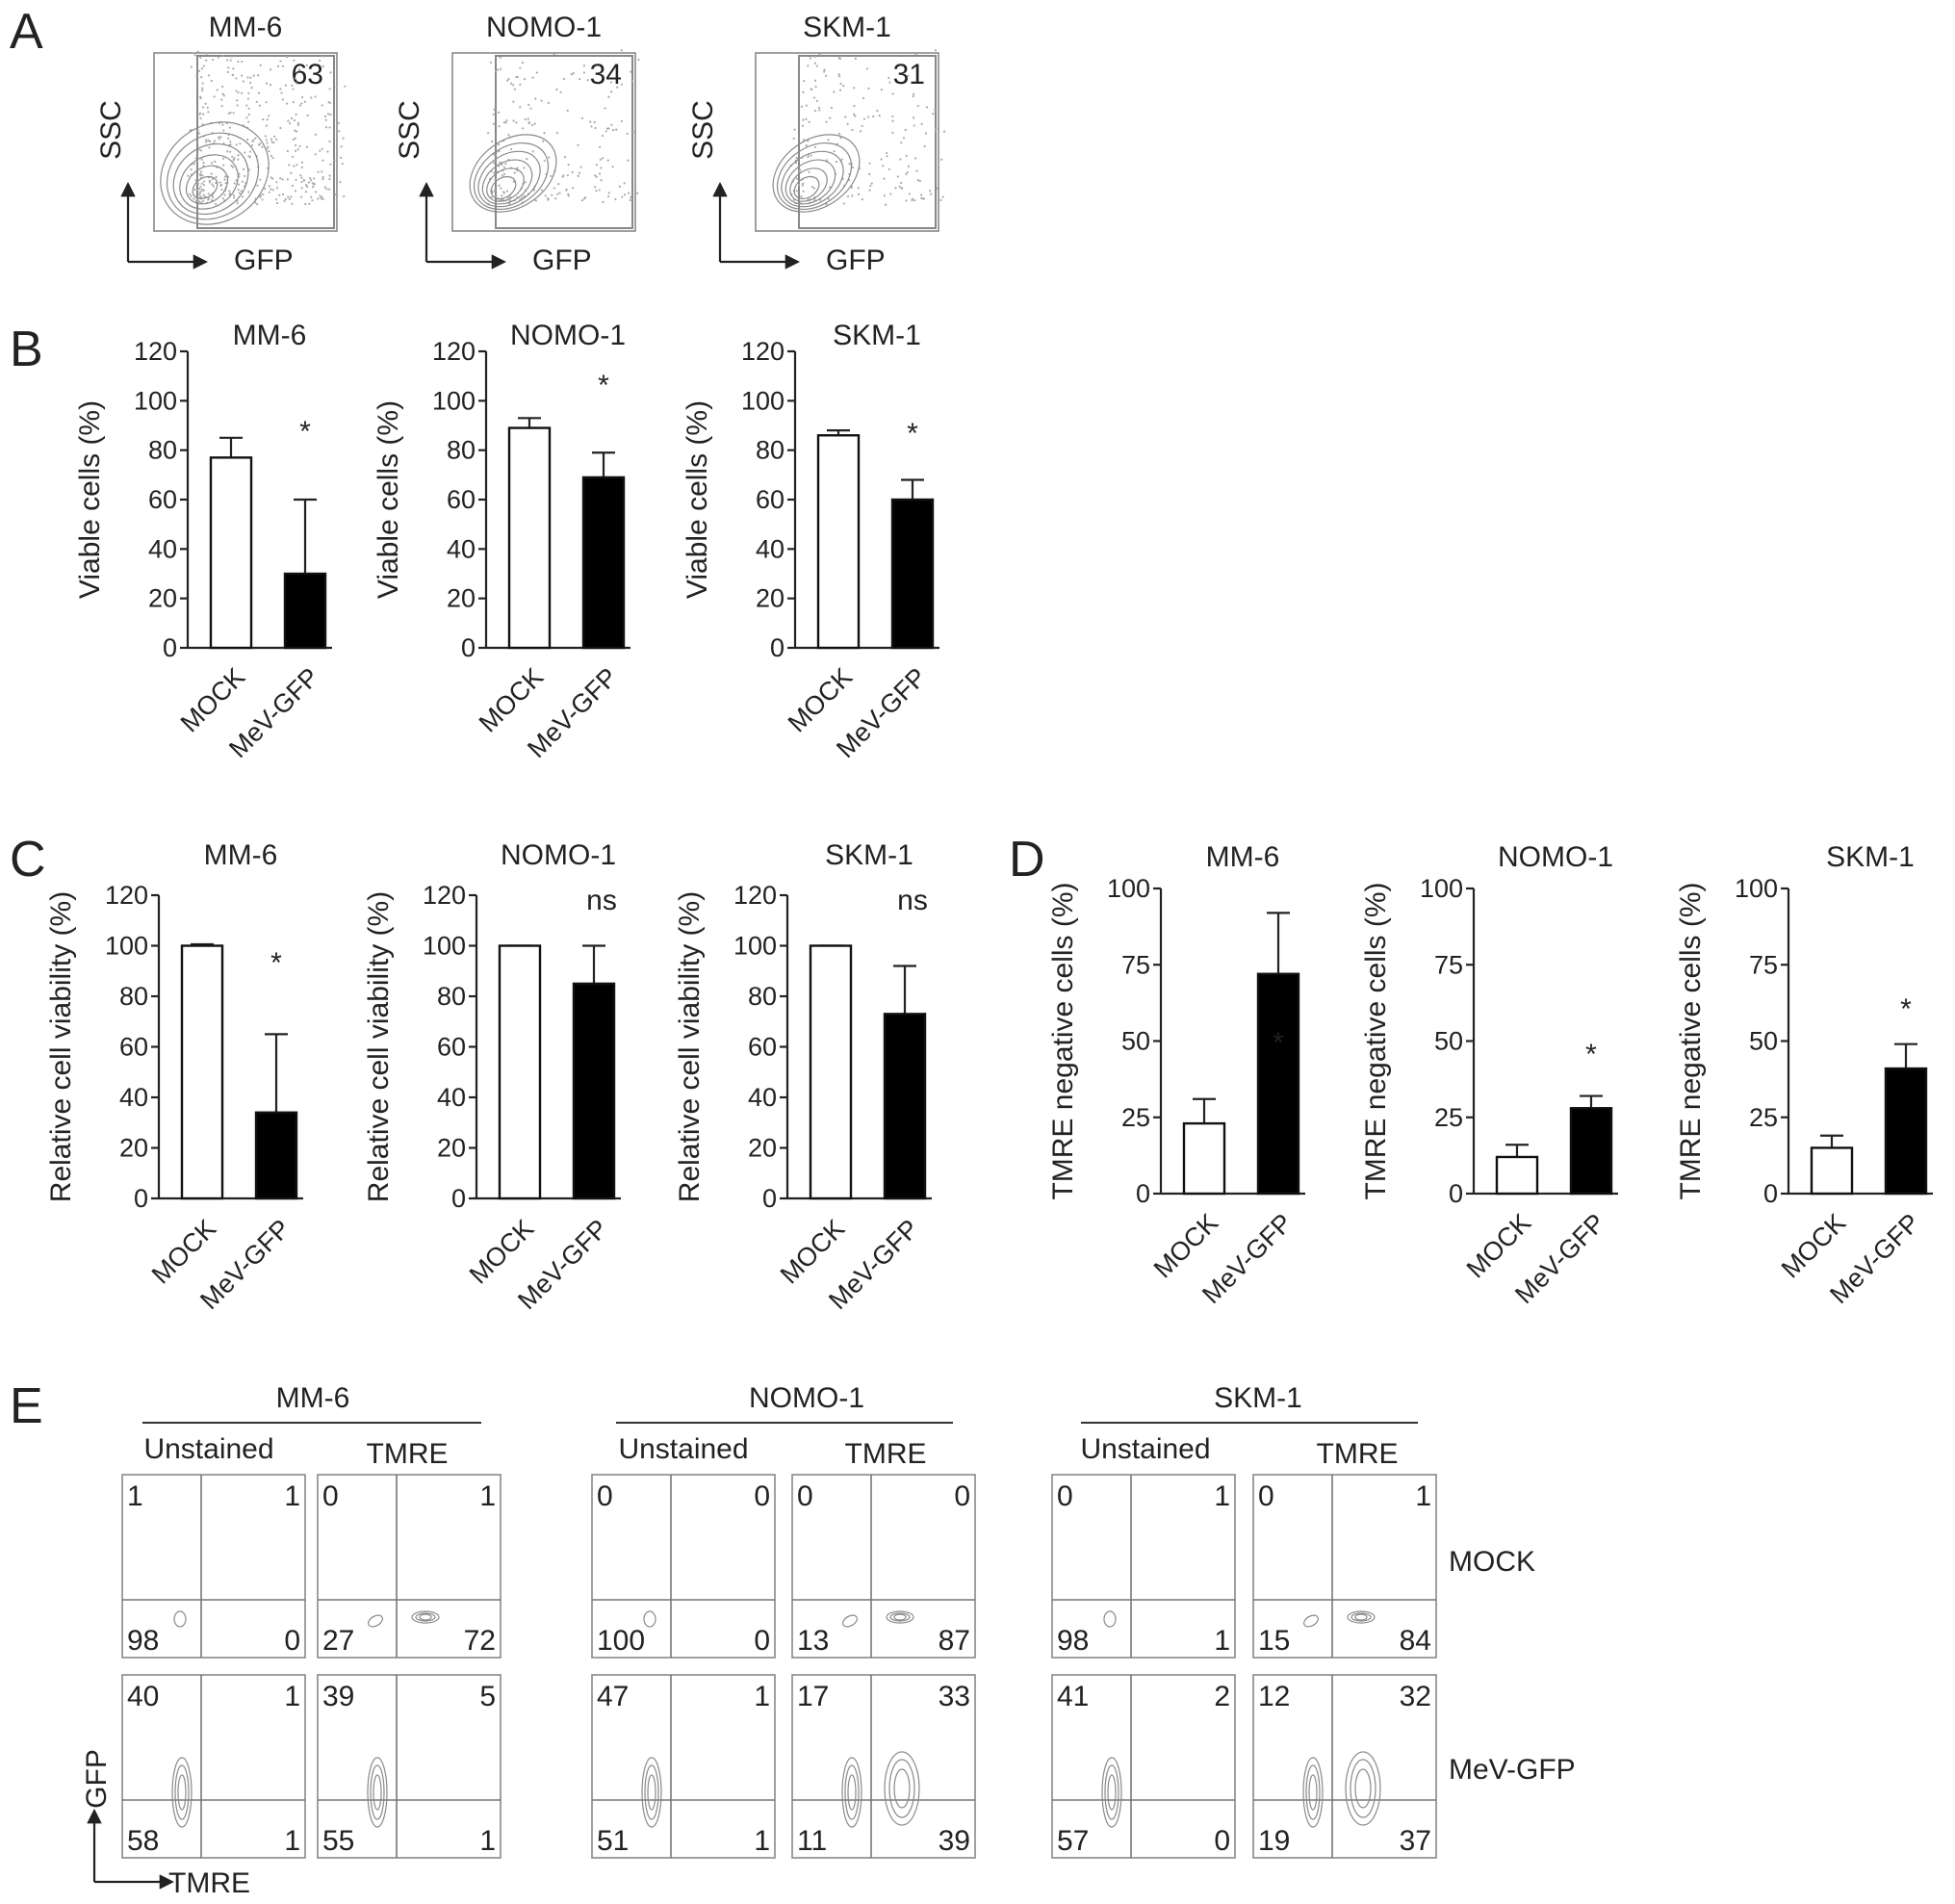 This screenshot has width=1955, height=1904. Describe the element at coordinates (292, 1496) in the screenshot. I see `quadrant-upper-right: 1` at that location.